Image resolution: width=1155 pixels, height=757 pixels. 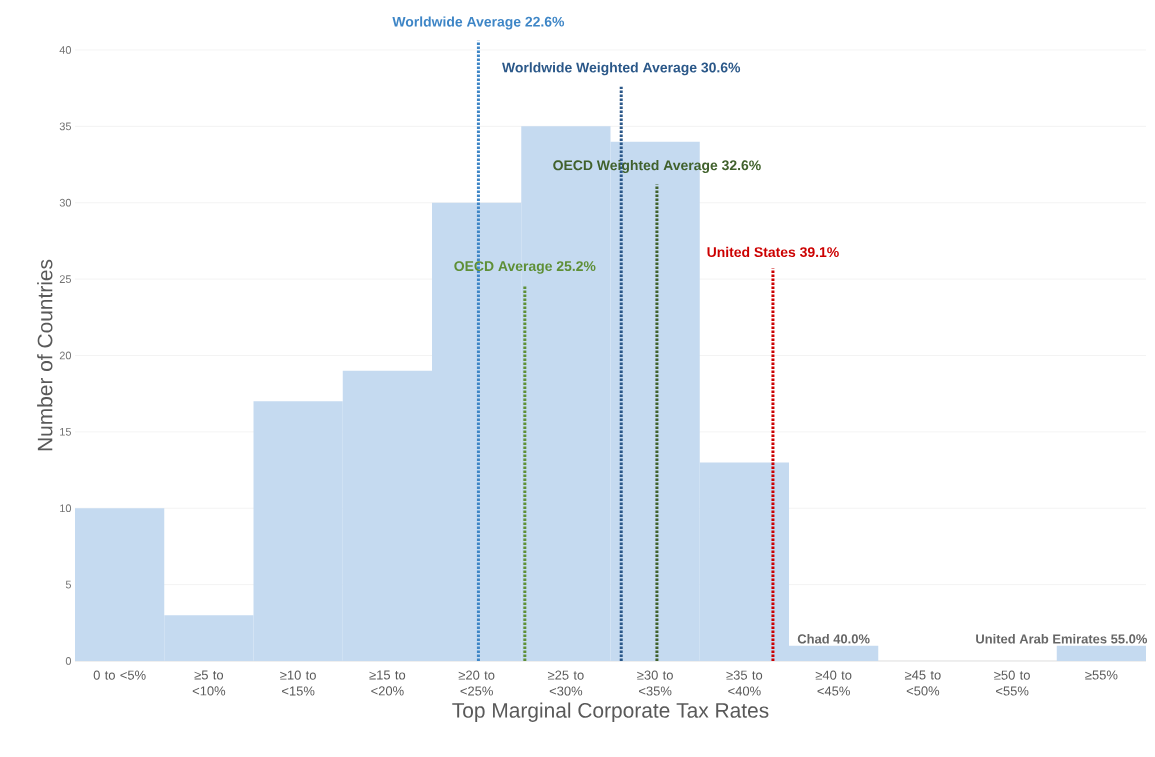 What do you see at coordinates (833, 683) in the screenshot?
I see `category-label: ≥40 to <45%` at bounding box center [833, 683].